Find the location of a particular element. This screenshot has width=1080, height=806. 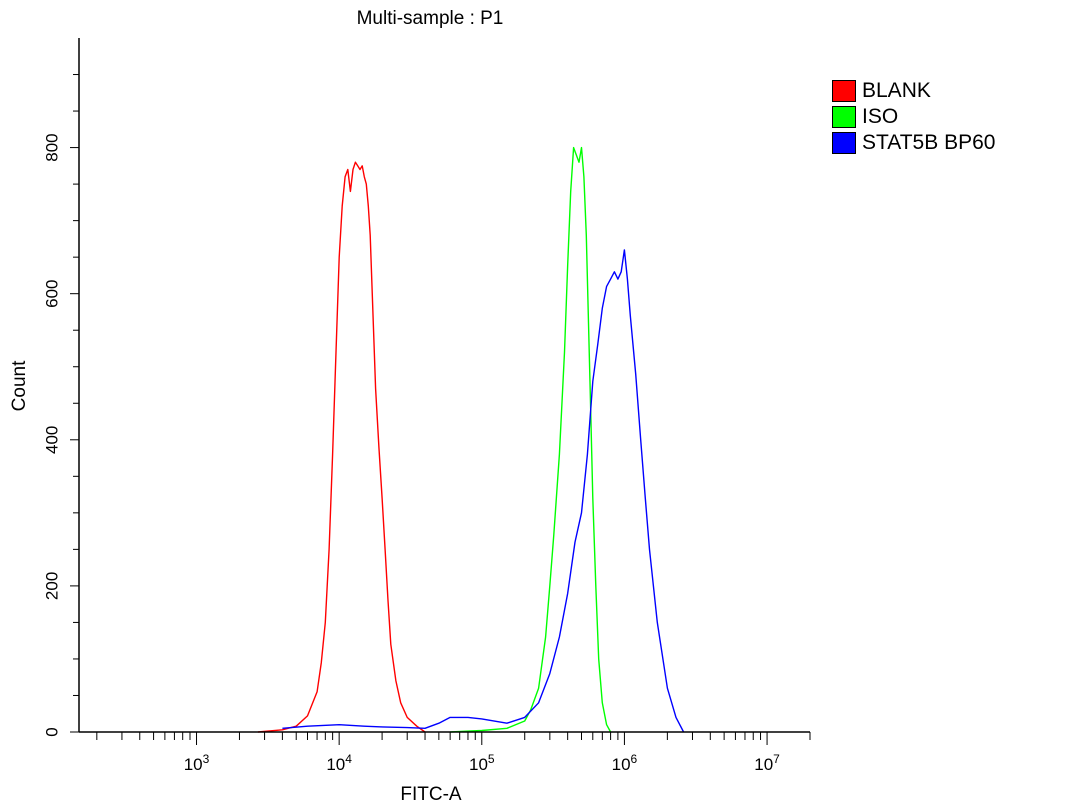

legend-label-iso: ISO is located at coordinates (880, 116).